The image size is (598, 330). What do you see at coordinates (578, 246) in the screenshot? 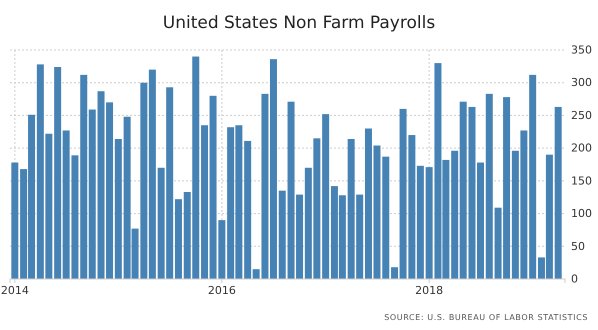
I see `y-tick-label: 50` at bounding box center [578, 246].